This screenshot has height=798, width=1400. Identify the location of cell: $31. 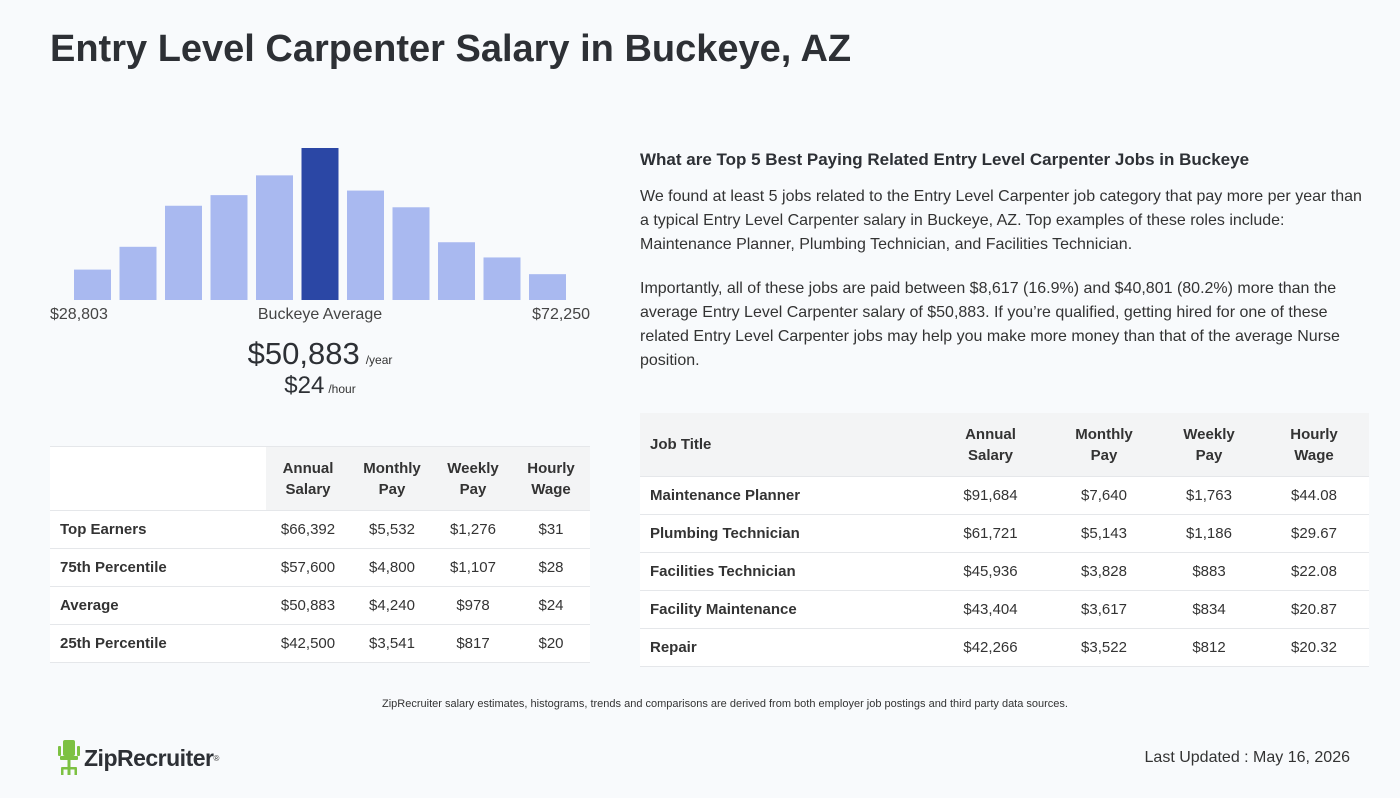
(551, 529).